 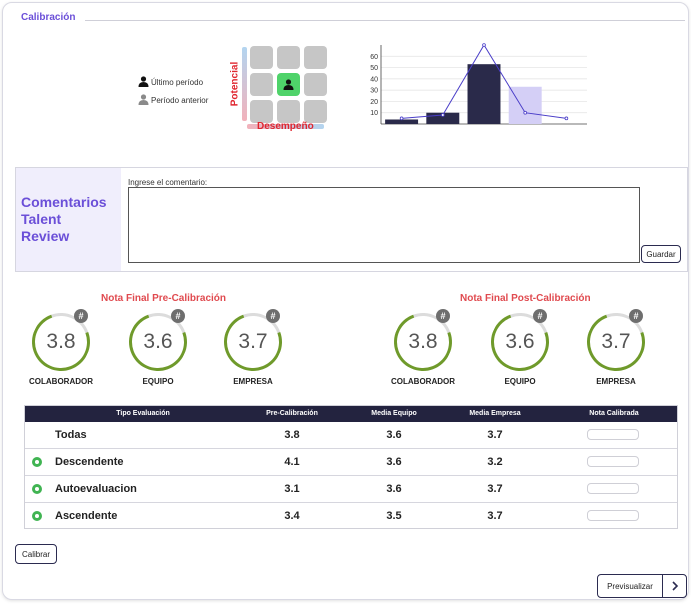 What do you see at coordinates (45, 236) in the screenshot?
I see `comments-title-line: Review` at bounding box center [45, 236].